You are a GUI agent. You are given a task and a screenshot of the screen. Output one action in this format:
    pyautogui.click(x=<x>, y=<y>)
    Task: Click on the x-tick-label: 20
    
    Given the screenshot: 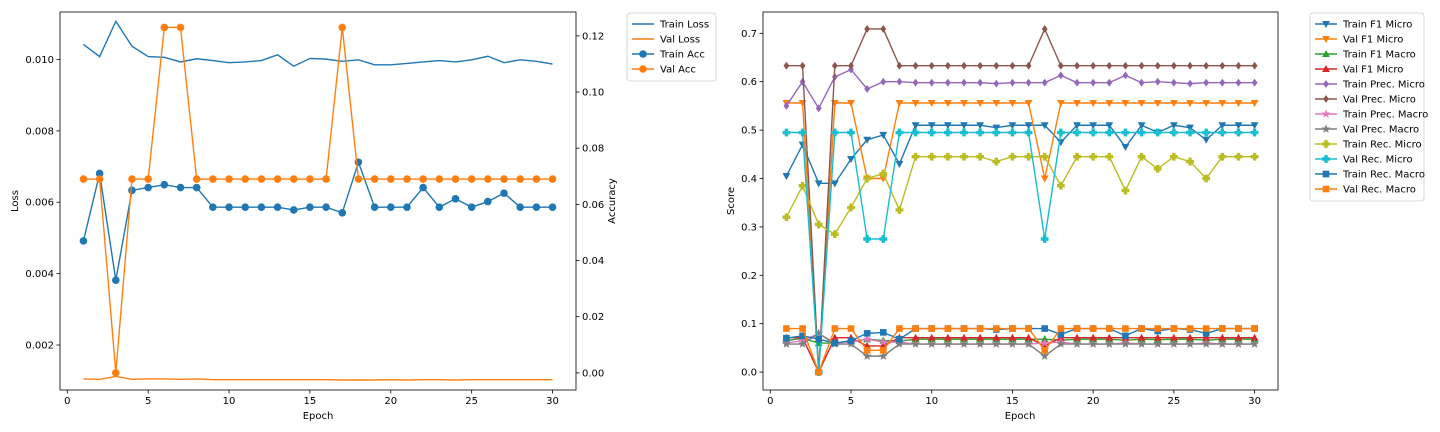 What is the action you would take?
    pyautogui.click(x=1093, y=401)
    